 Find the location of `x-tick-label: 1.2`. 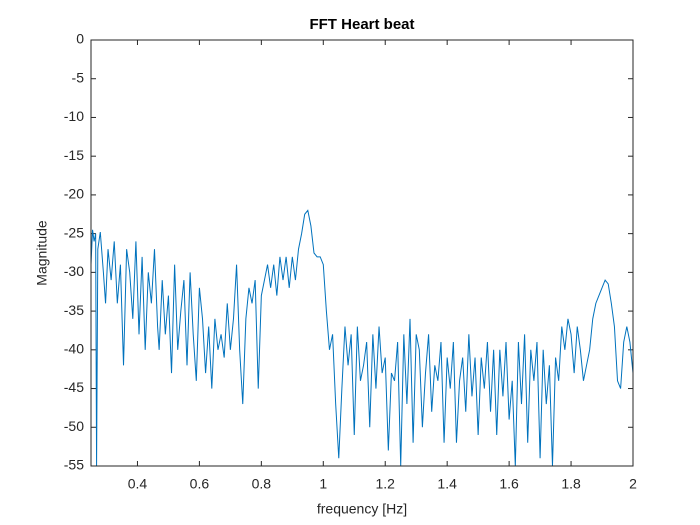

x-tick-label: 1.2 is located at coordinates (385, 484).